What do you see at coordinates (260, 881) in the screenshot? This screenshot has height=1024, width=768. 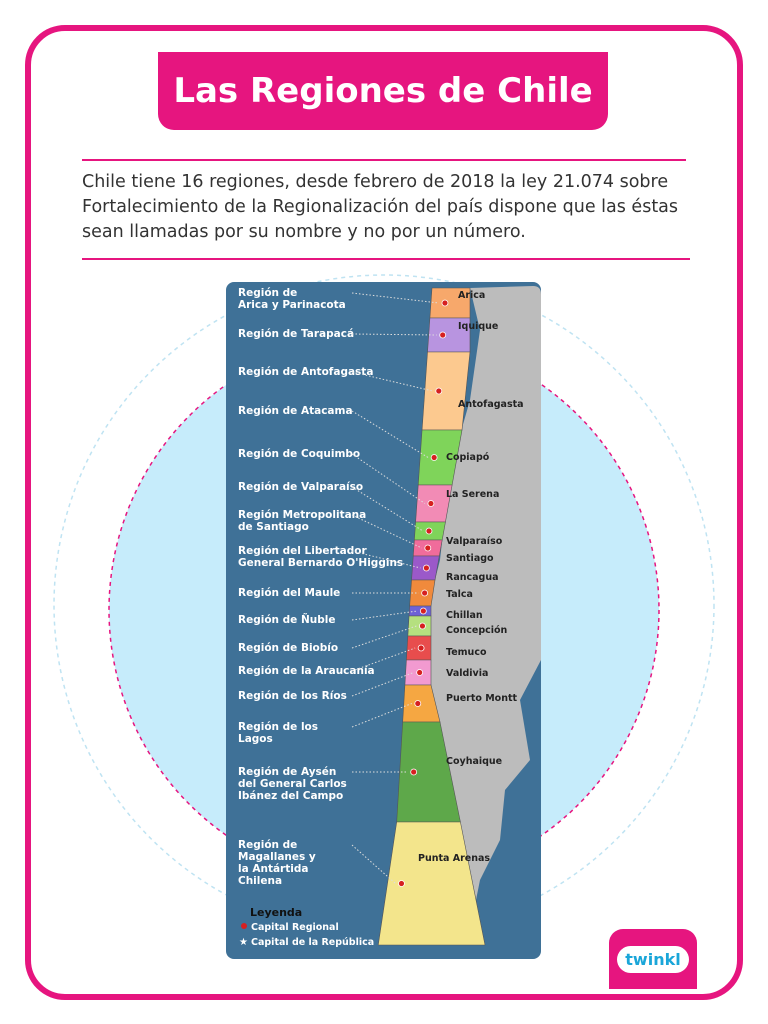 I see `region-label: Chilena` at bounding box center [260, 881].